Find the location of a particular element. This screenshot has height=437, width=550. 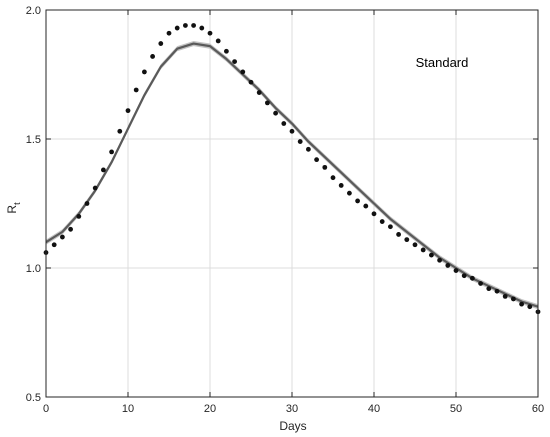

y-tick-label: 1.5 is located at coordinates (33, 140).